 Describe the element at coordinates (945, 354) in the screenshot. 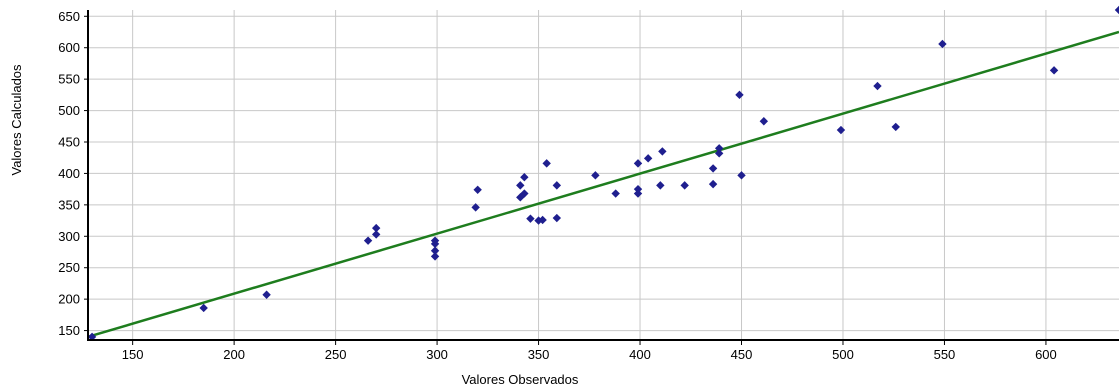

I see `x-tick-label: 550` at that location.